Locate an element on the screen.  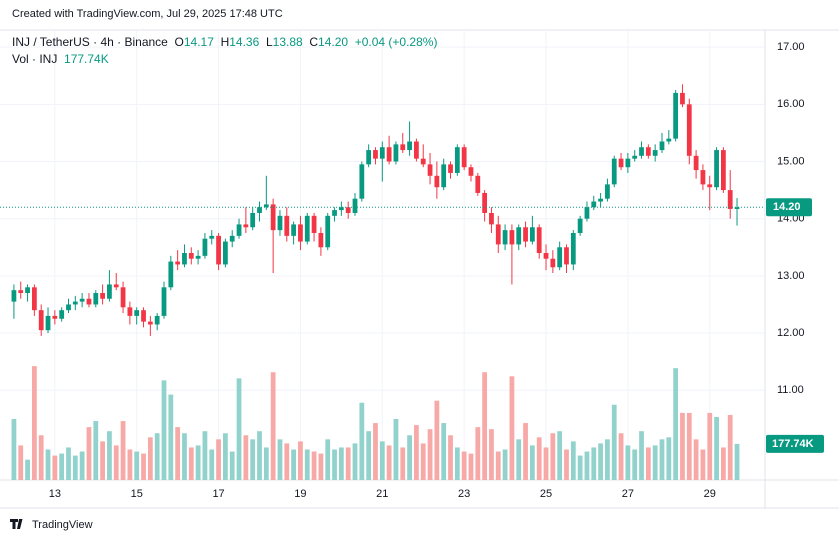
x-tick-label: 17 is located at coordinates (218, 494).